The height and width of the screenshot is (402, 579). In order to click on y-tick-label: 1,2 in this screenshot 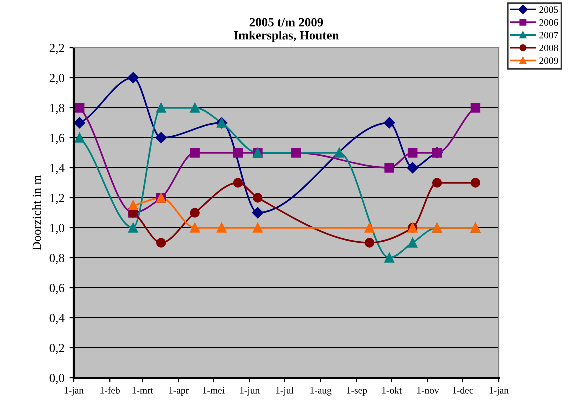, I will do `click(57, 199)`.